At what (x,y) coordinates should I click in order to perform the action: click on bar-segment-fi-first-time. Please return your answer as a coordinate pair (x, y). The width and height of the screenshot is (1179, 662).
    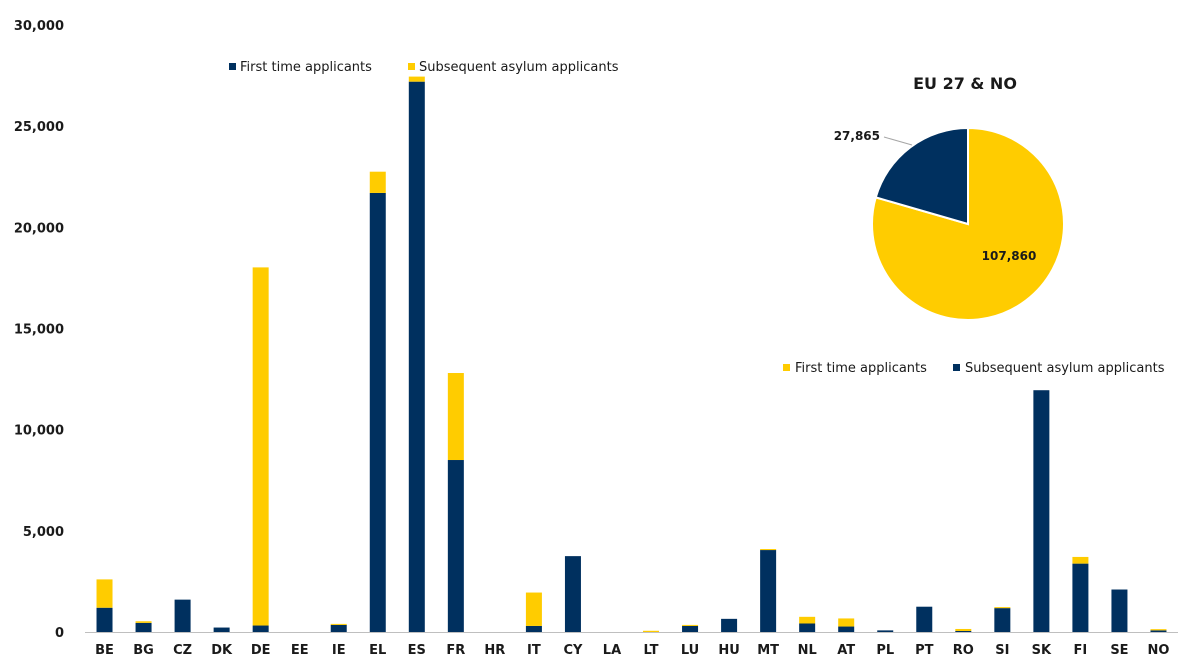
    Looking at the image, I should click on (1080, 597).